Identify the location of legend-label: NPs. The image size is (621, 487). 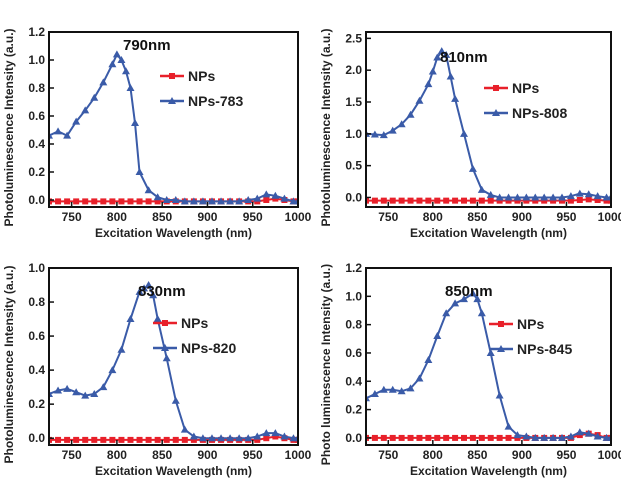
(525, 88).